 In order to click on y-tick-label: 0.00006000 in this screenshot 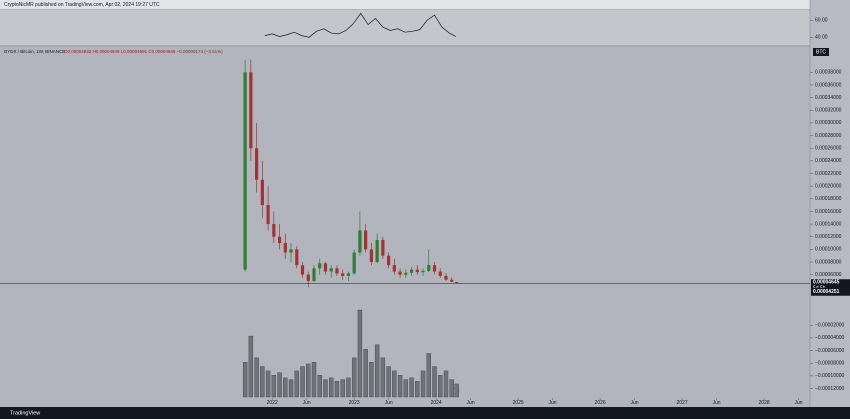, I will do `click(828, 275)`.